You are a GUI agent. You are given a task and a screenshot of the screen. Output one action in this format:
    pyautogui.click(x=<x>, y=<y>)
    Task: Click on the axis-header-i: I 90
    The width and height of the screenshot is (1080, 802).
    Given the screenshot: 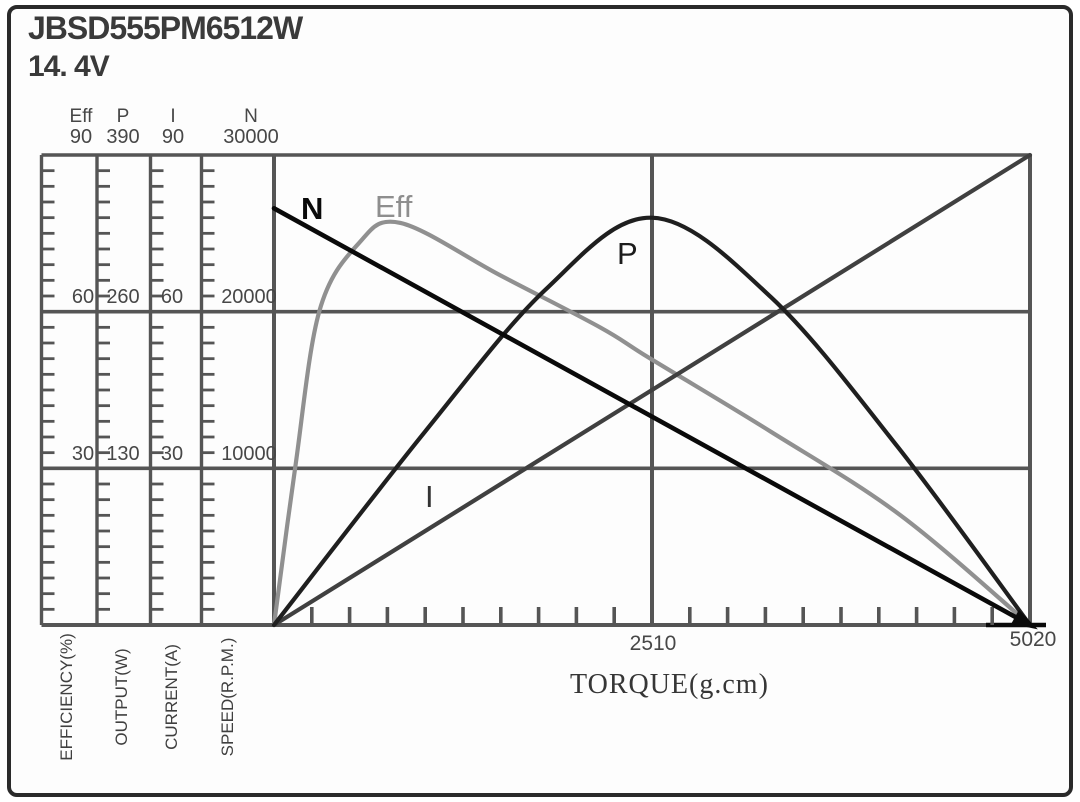 What is the action you would take?
    pyautogui.click(x=173, y=127)
    